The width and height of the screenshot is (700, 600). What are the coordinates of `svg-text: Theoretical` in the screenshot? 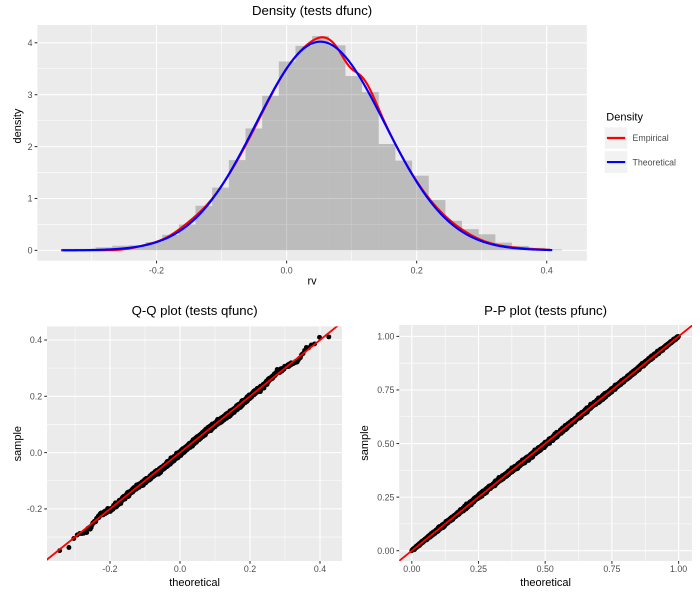 It's located at (655, 162).